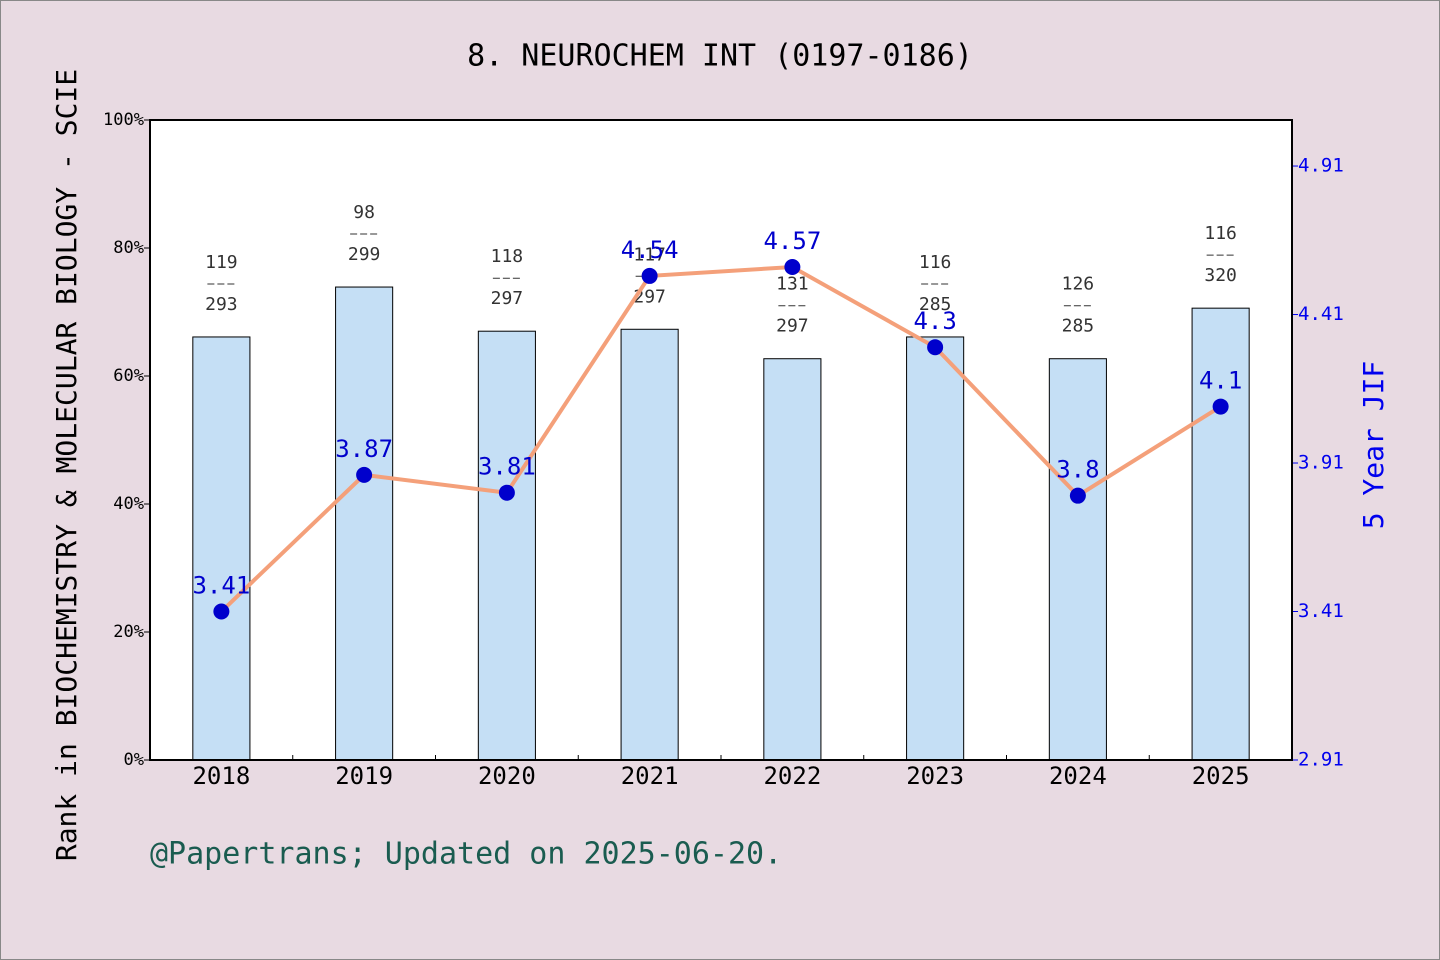 The height and width of the screenshot is (960, 1440). Describe the element at coordinates (128, 248) in the screenshot. I see `y-tick-label: 80%` at that location.